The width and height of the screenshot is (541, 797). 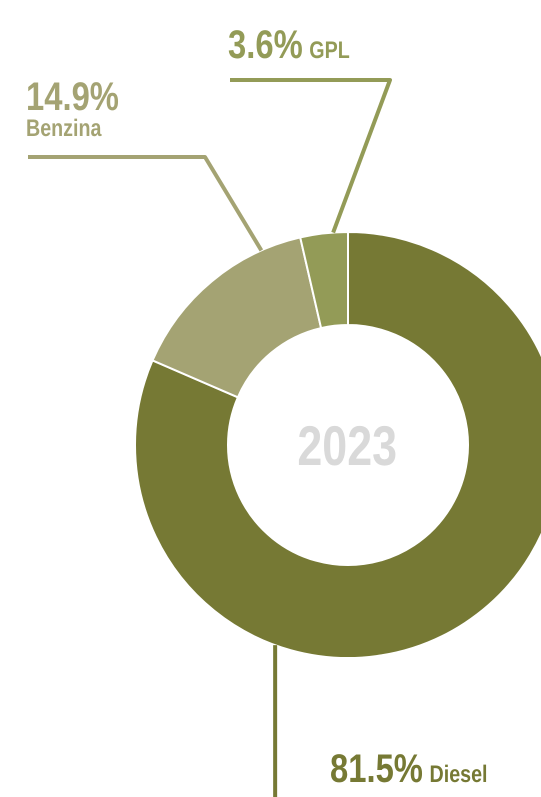 I want to click on slice-label: GPL, so click(x=329, y=50).